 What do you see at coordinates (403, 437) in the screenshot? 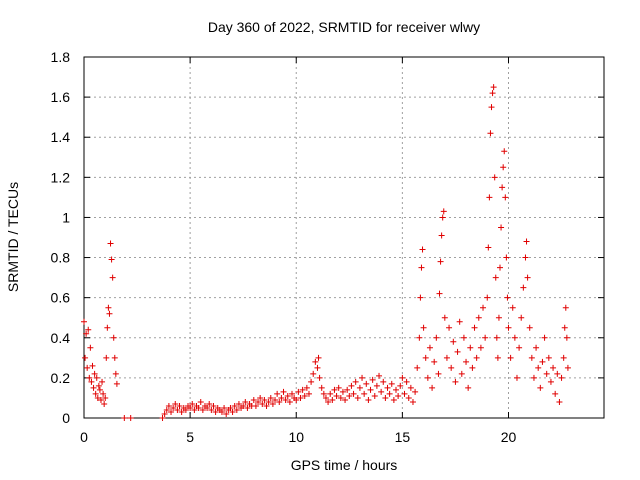
I see `x-tick-label: 15` at bounding box center [403, 437].